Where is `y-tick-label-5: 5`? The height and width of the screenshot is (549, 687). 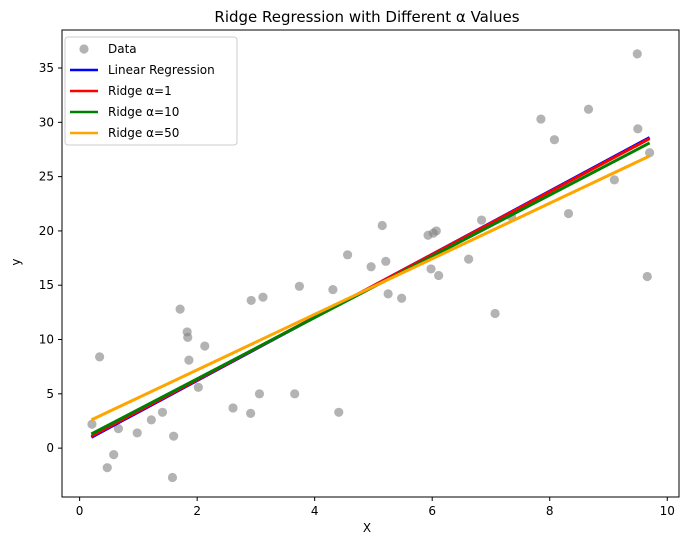
y-tick-label-5: 5 is located at coordinates (50, 394).